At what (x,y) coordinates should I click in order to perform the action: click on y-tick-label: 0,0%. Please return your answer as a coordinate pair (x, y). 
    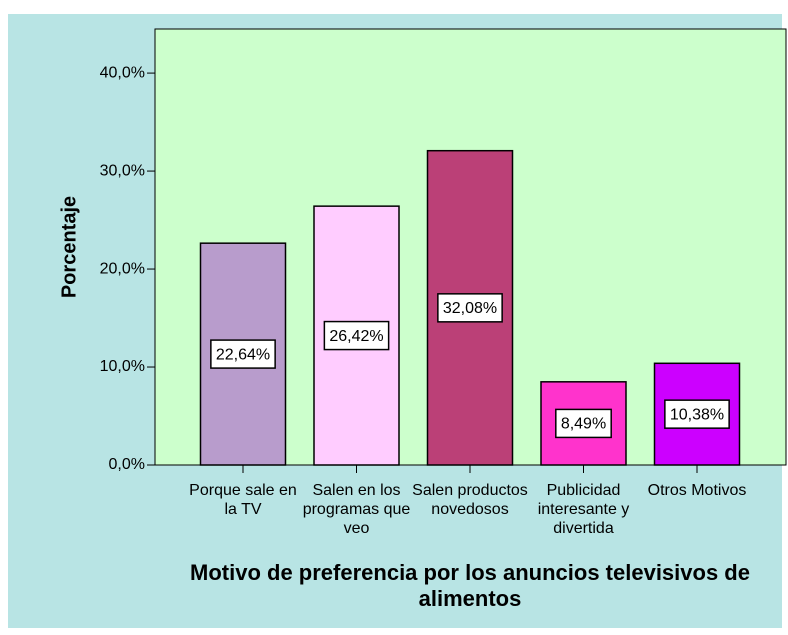
    Looking at the image, I should click on (127, 464).